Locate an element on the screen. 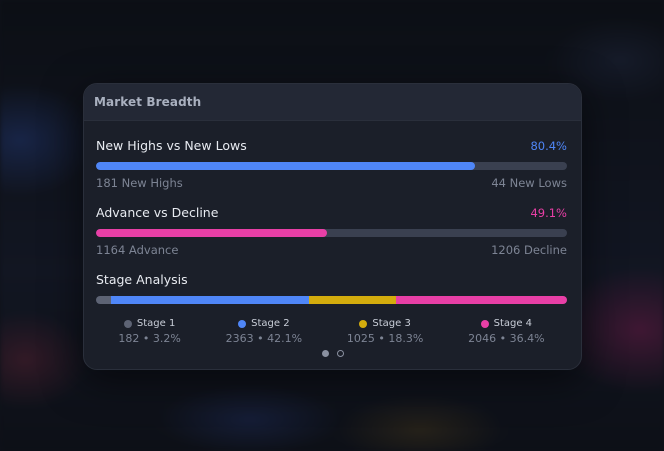  page-indicator is located at coordinates (332, 353).